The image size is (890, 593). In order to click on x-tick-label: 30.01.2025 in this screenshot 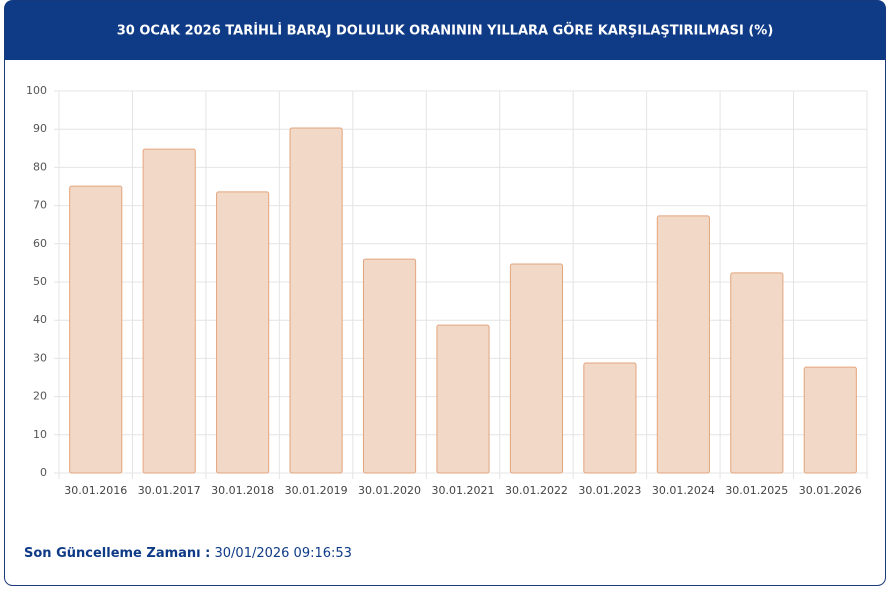, I will do `click(756, 490)`.